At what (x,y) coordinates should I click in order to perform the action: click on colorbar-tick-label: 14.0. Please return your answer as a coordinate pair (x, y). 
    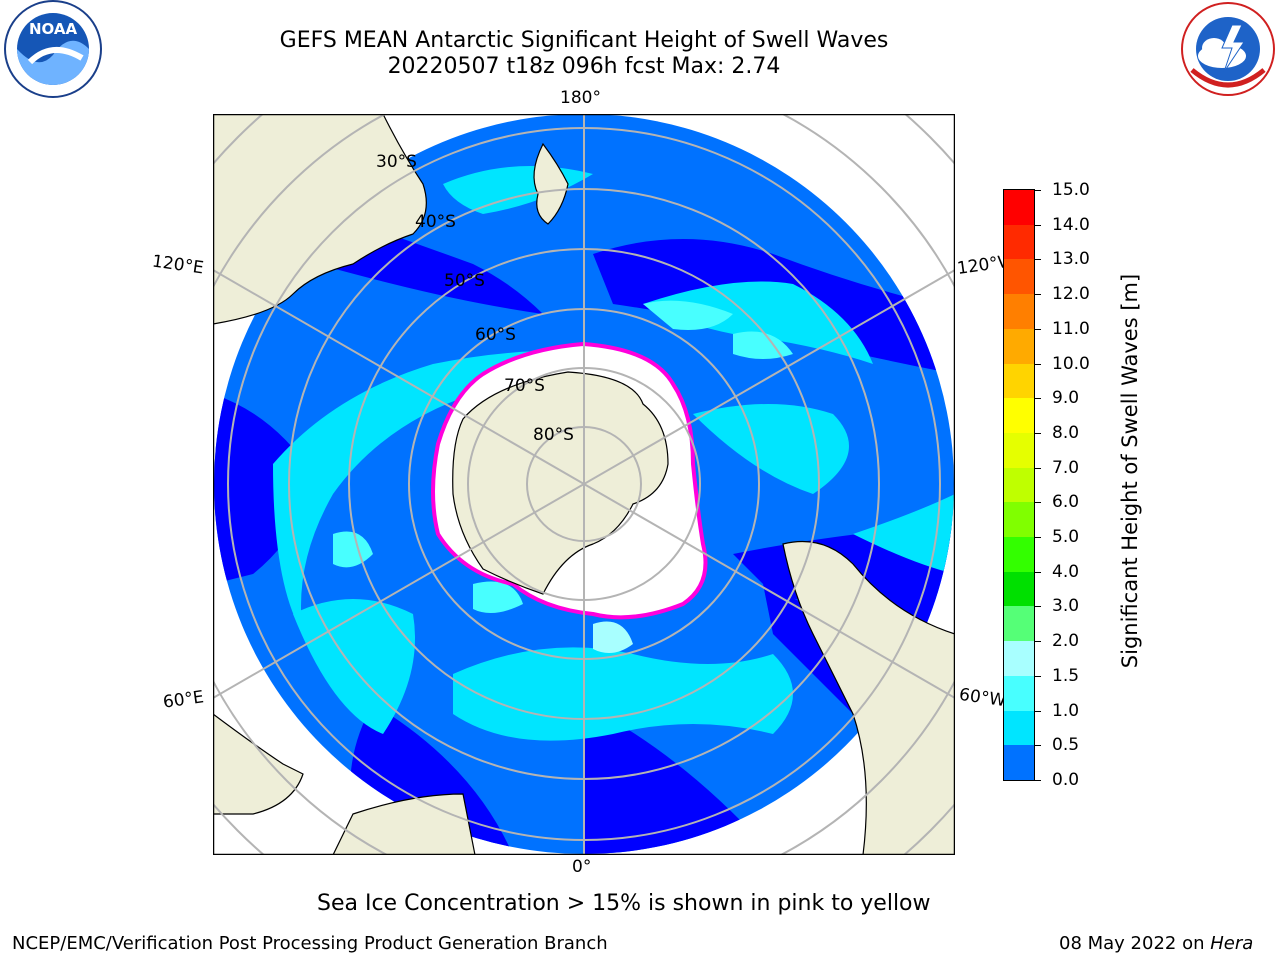
    Looking at the image, I should click on (1071, 224).